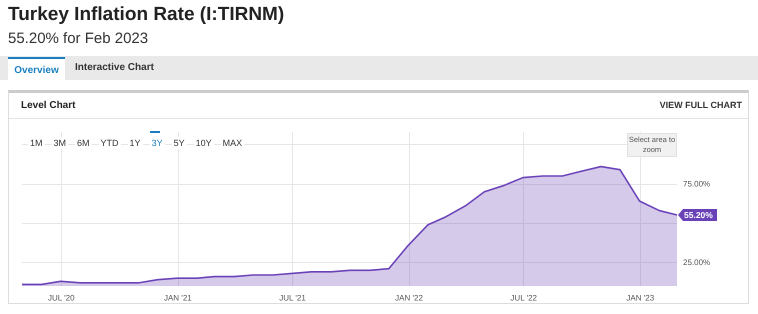 Image resolution: width=758 pixels, height=314 pixels. Describe the element at coordinates (524, 298) in the screenshot. I see `x-tick-label: JUL '22` at that location.